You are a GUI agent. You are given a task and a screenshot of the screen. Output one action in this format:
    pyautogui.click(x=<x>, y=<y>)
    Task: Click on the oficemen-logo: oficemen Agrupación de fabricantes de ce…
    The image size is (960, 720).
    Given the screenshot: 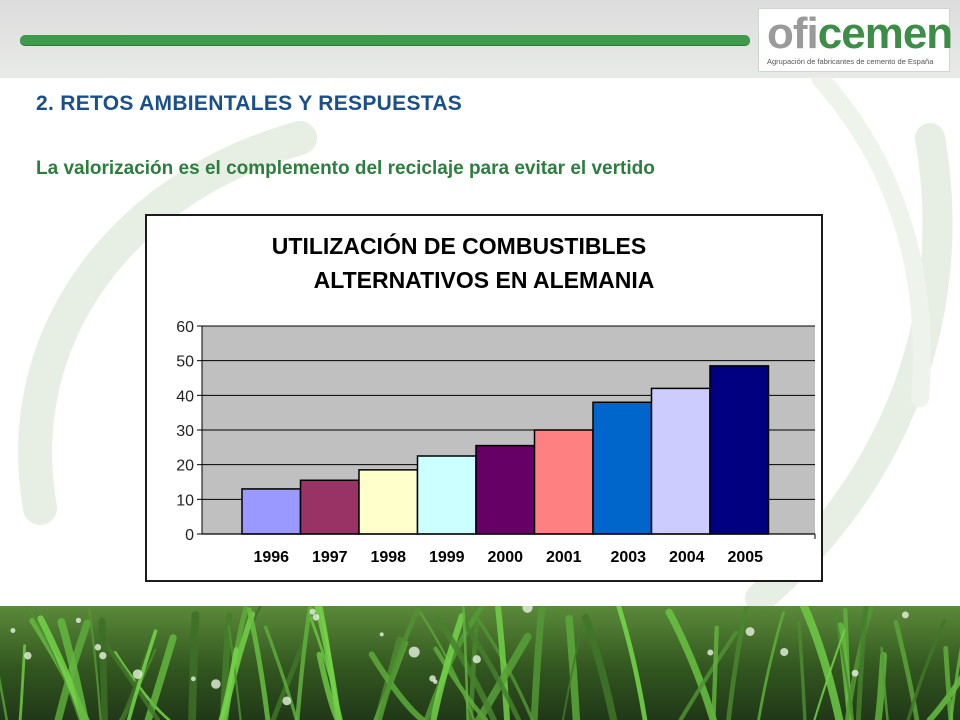 What is the action you would take?
    pyautogui.click(x=855, y=40)
    